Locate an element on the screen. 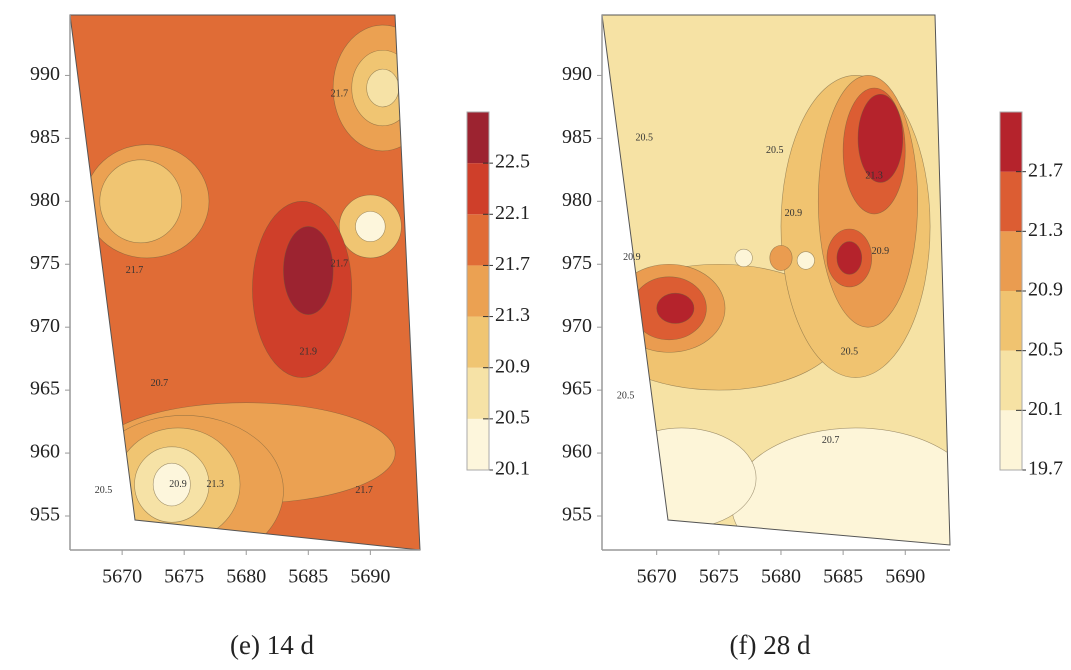 The image size is (1071, 670). colorbar-label: 19.7 is located at coordinates (1045, 469).